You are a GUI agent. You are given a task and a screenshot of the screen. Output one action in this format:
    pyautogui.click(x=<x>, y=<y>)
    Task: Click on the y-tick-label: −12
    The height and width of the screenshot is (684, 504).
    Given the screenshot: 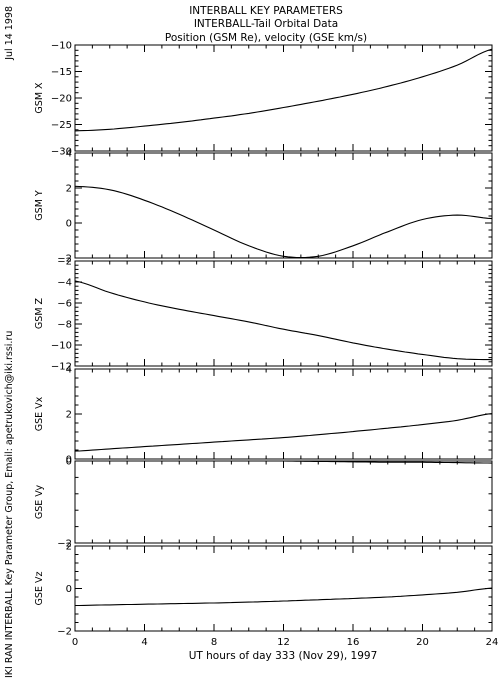 What is the action you would take?
    pyautogui.click(x=61, y=367)
    